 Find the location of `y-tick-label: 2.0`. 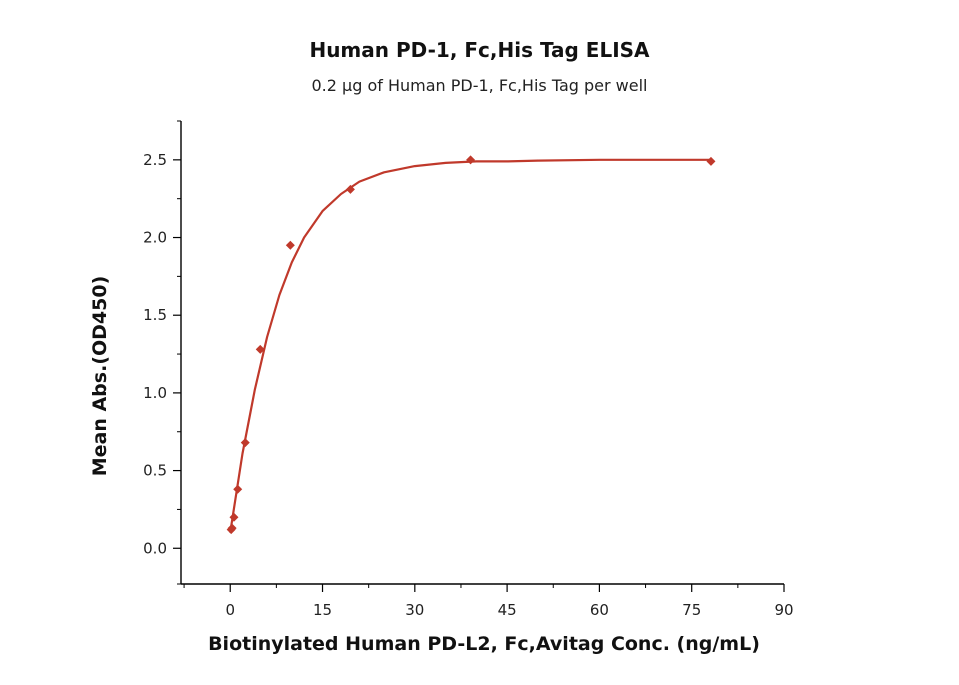

y-tick-label: 2.0 is located at coordinates (155, 238).